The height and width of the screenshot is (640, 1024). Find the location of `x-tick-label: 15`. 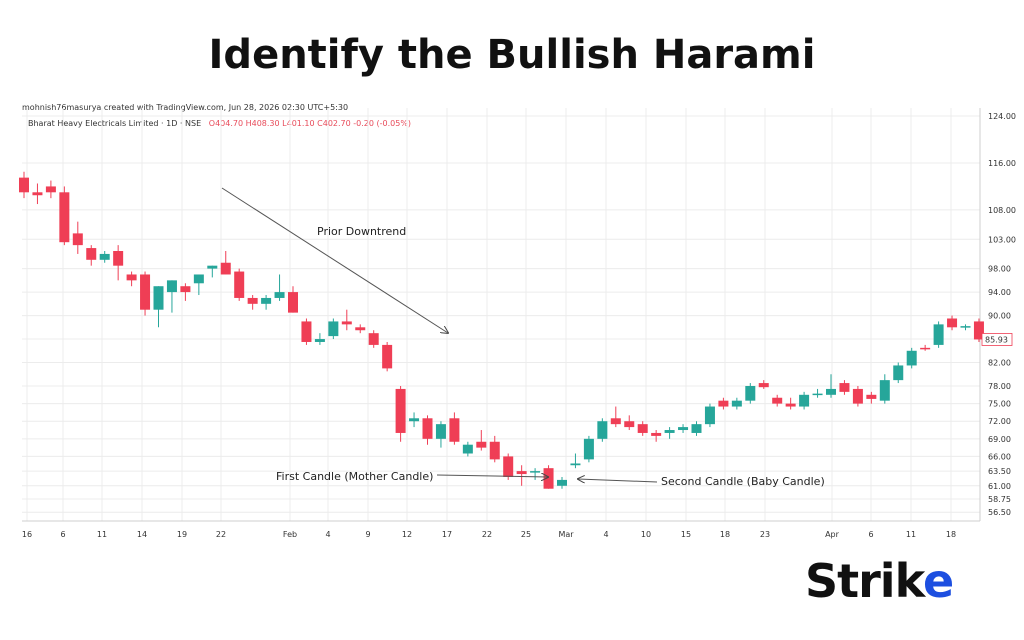

x-tick-label: 15 is located at coordinates (686, 534).